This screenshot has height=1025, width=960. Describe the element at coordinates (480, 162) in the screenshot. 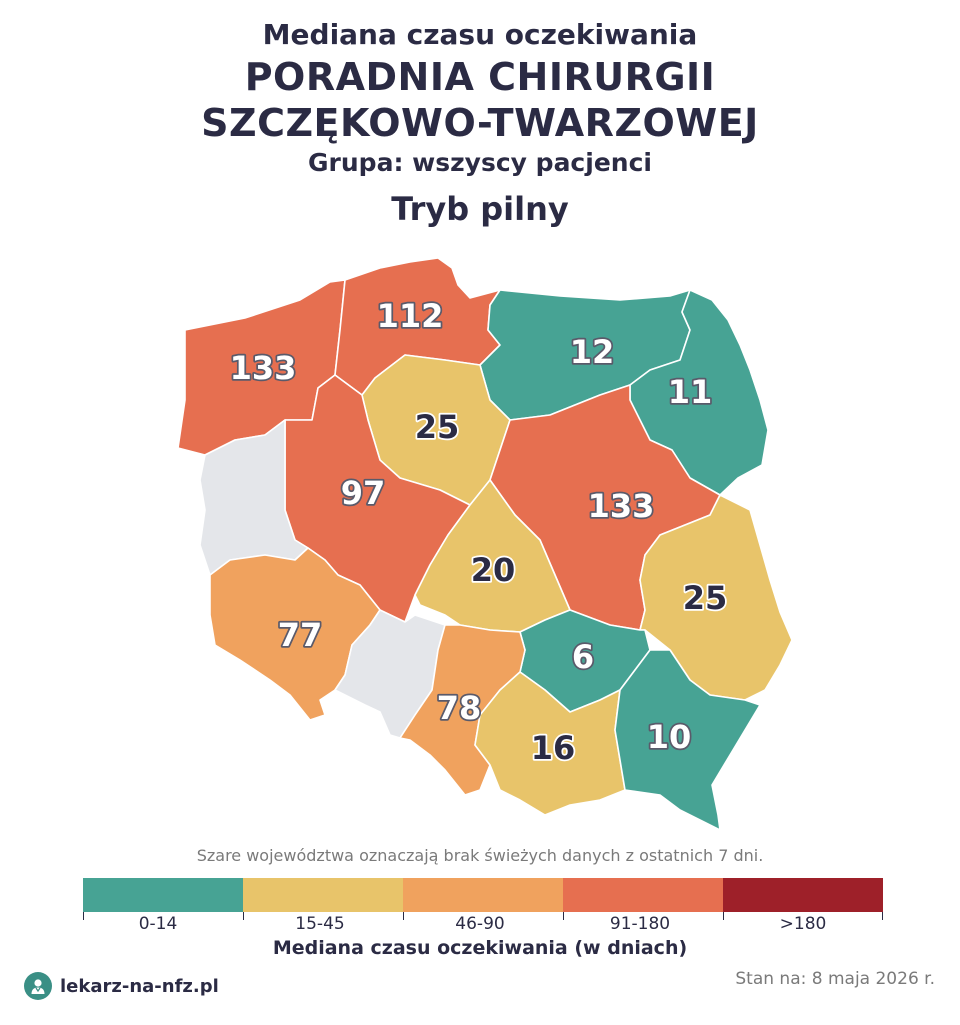

I see `patient-group: Grupa: wszyscy pacjenci` at that location.